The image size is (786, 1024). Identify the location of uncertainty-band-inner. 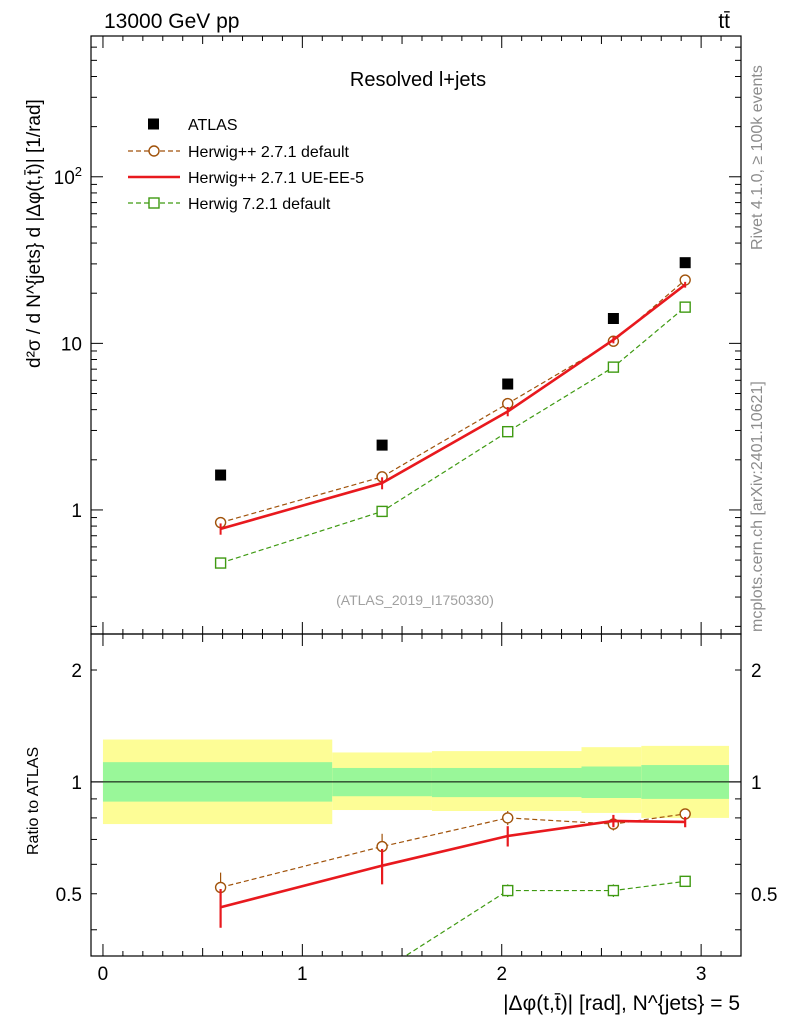
(506, 782).